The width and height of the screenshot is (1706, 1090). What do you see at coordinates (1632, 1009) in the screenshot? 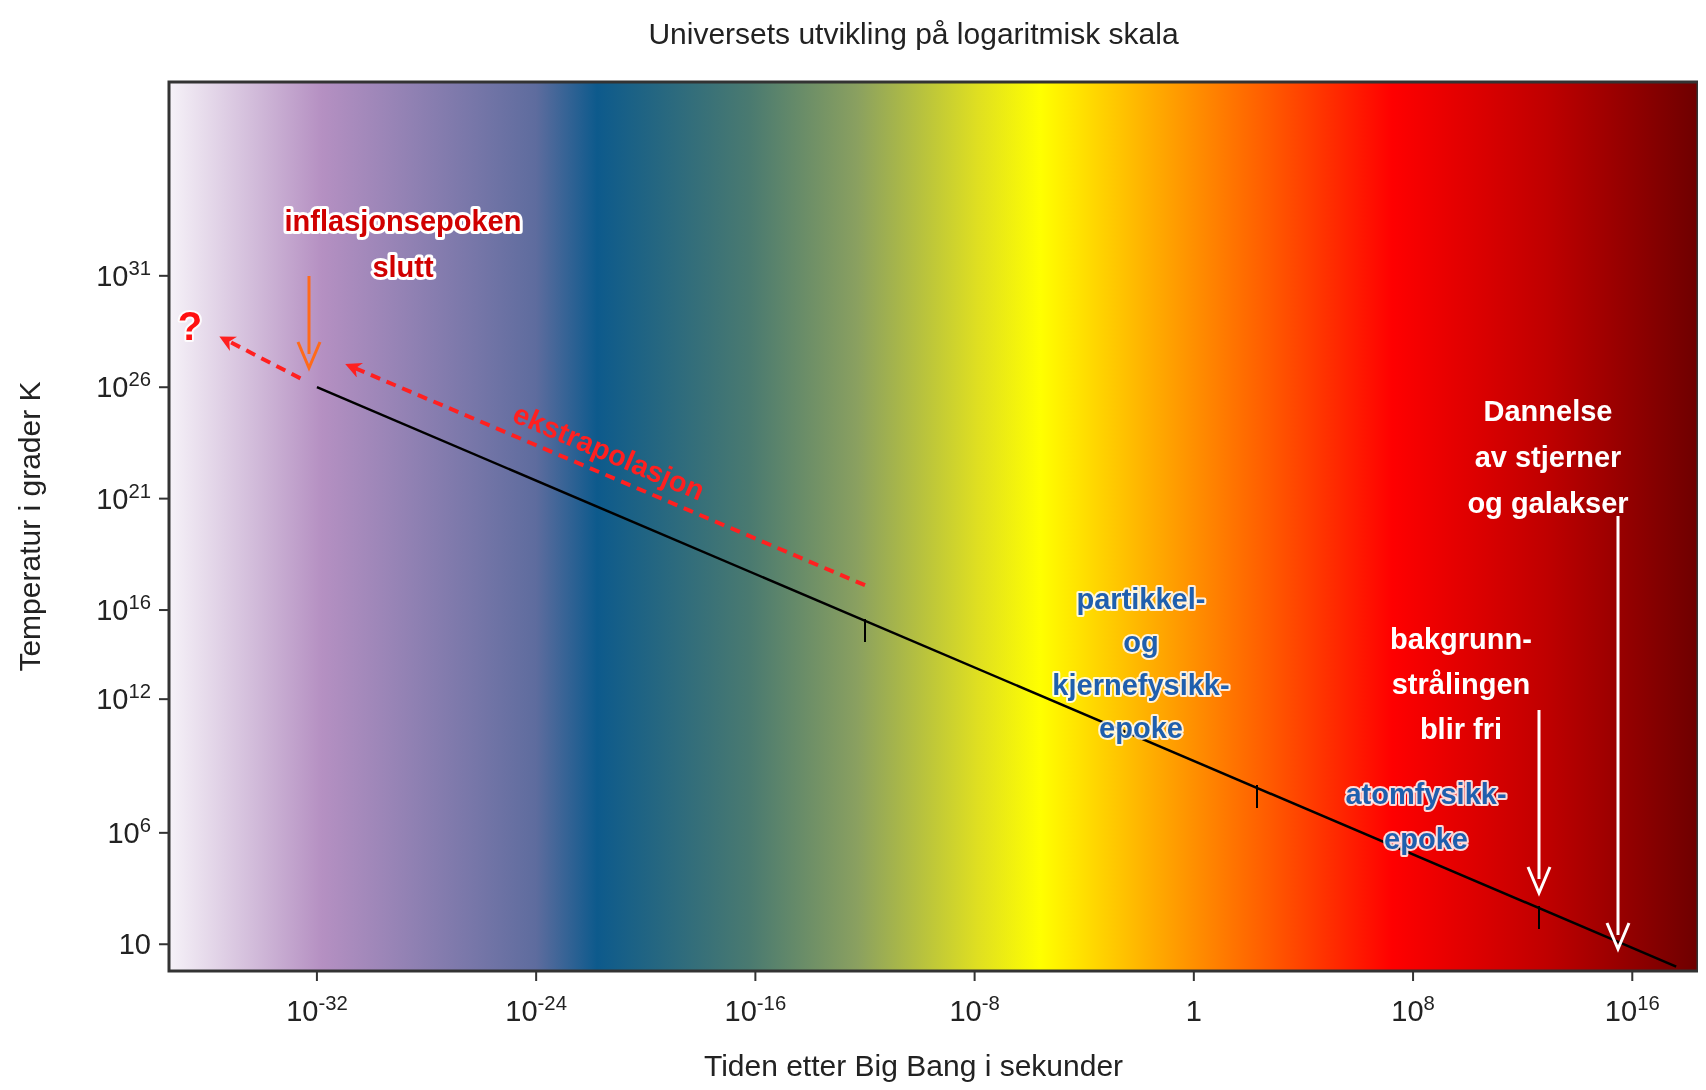
I see `x-tick-label: 10$^{16}$` at bounding box center [1632, 1009].